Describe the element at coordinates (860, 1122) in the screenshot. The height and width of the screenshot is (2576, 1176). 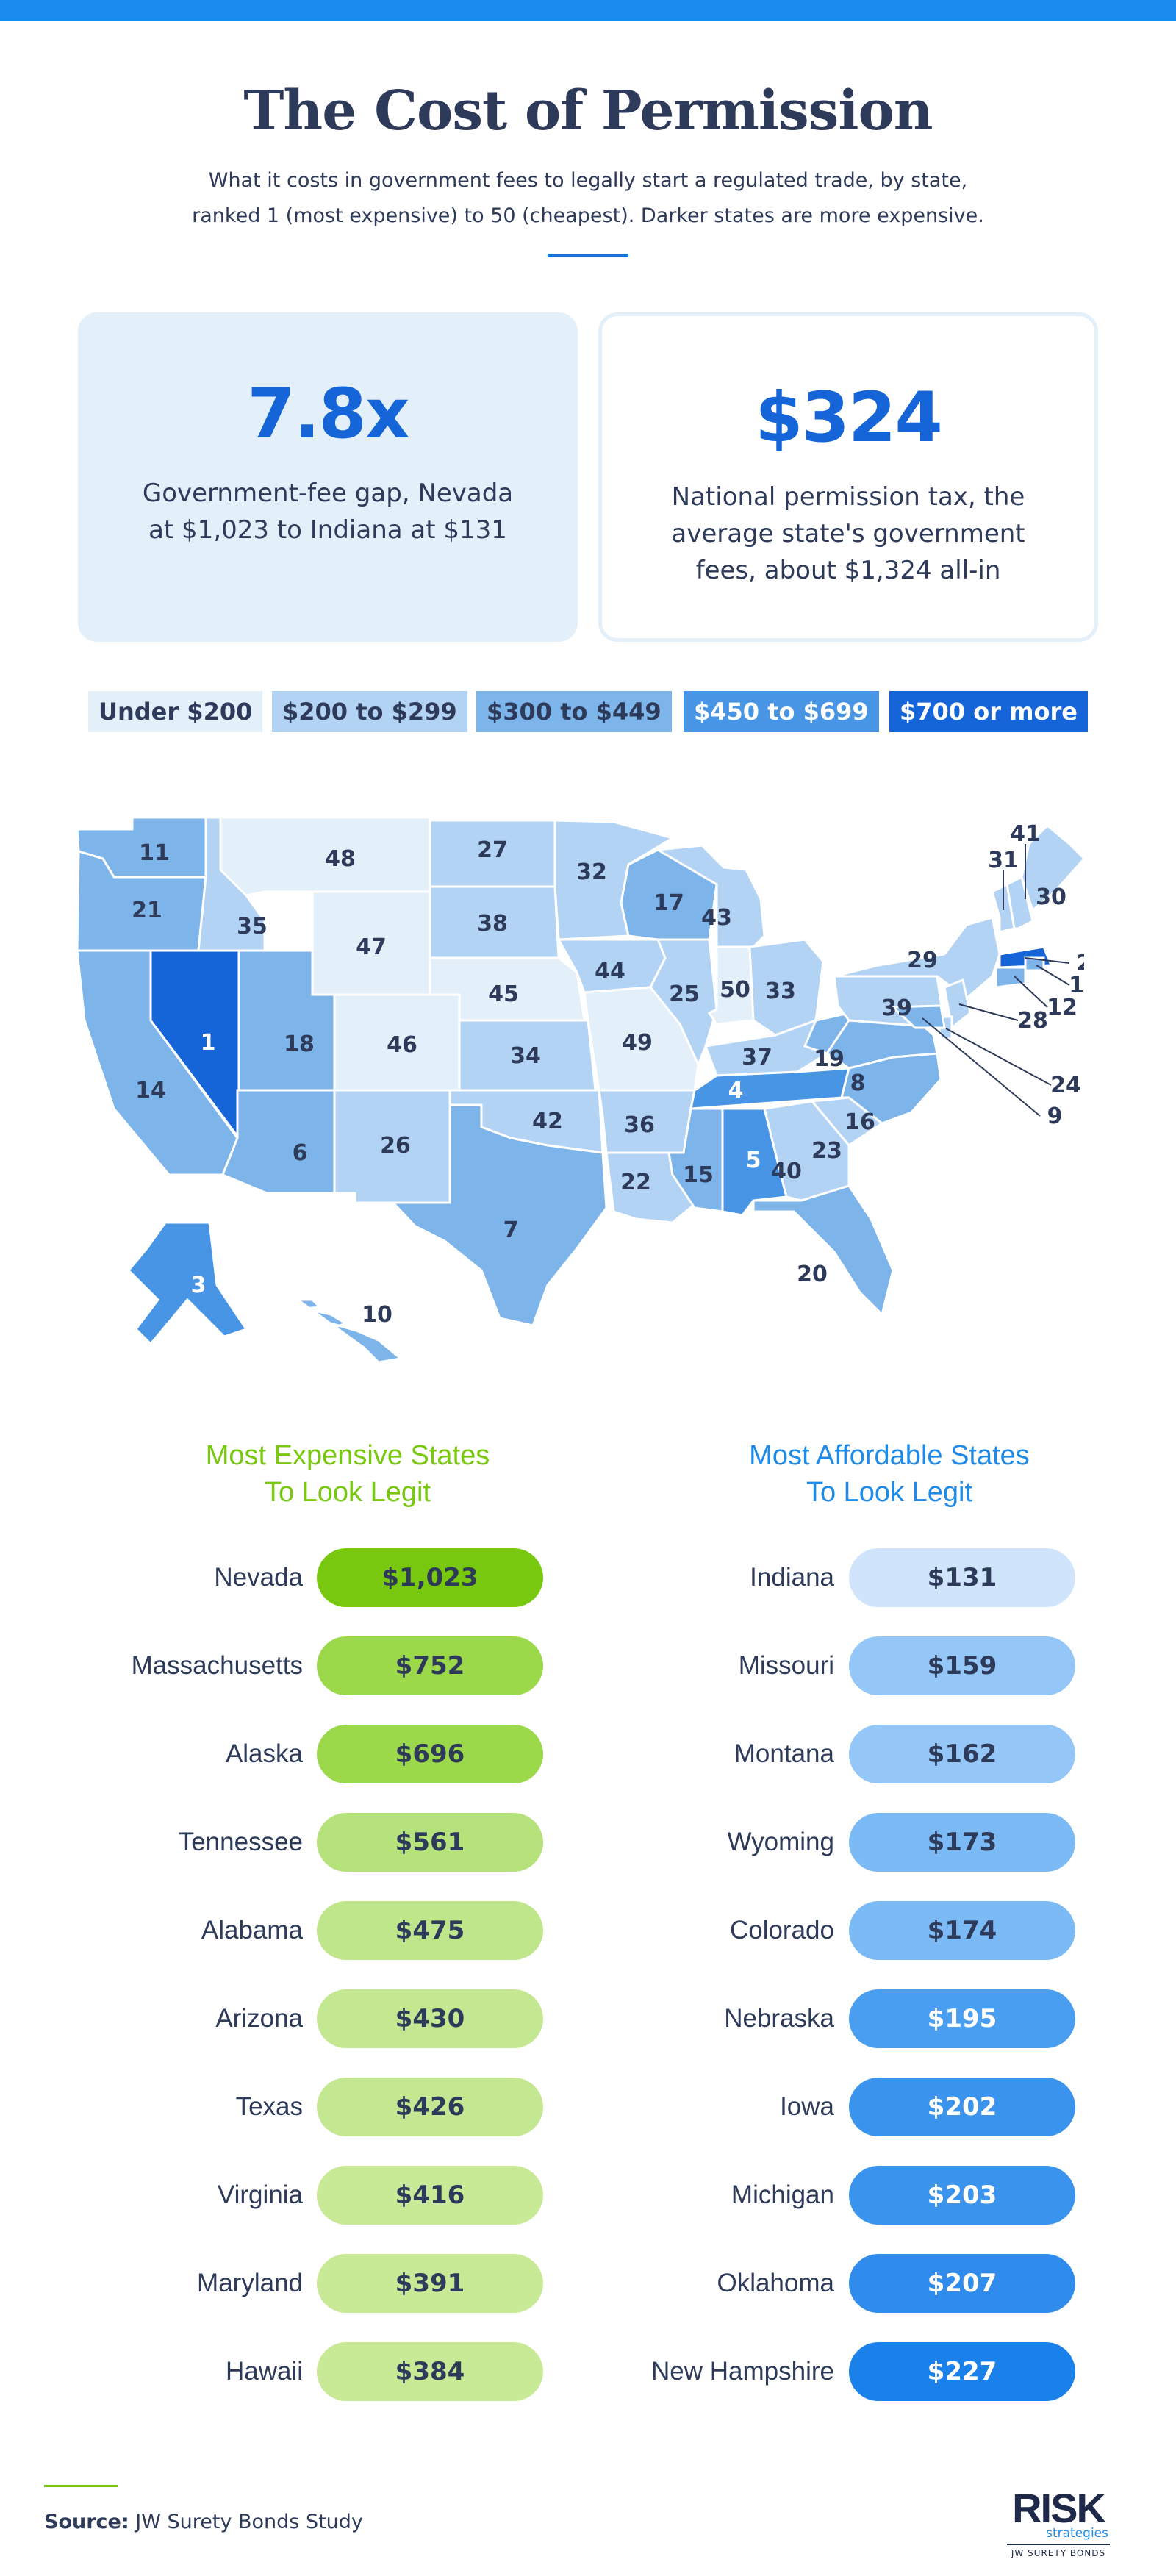
I see `state-rank-label-nc: 16` at that location.